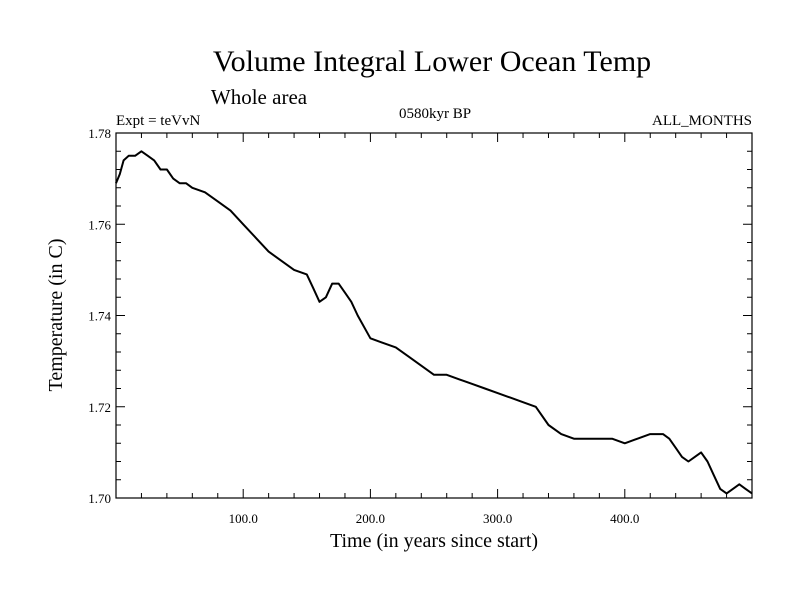 The height and width of the screenshot is (600, 800). What do you see at coordinates (243, 518) in the screenshot?
I see `x-tick-label: 100.0` at bounding box center [243, 518].